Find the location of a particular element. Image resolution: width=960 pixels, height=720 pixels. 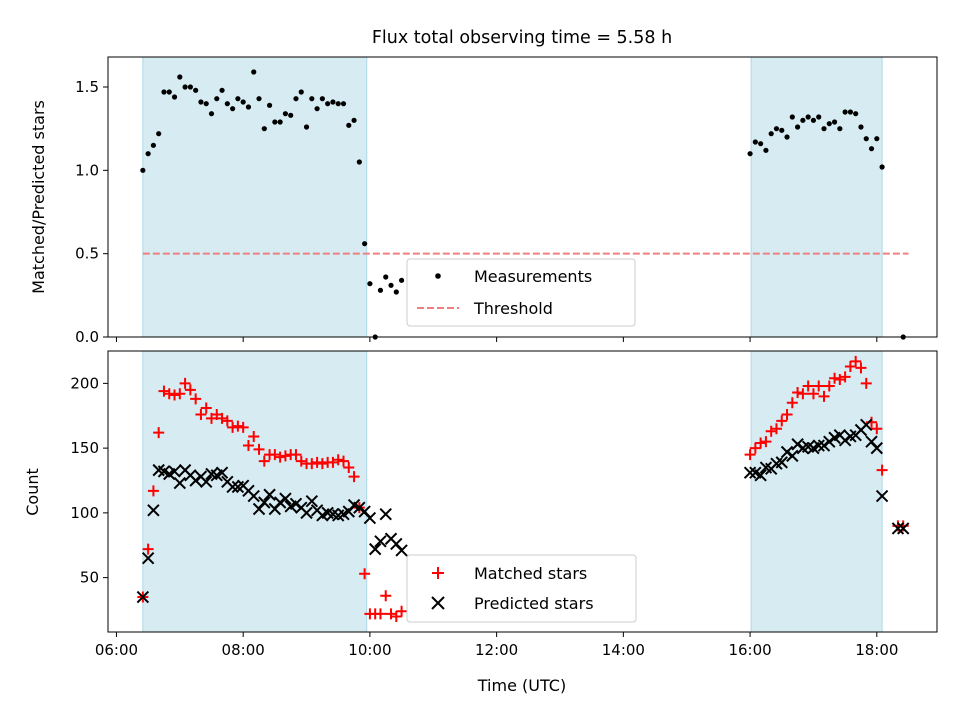

x-tick-label: 12:00 is located at coordinates (496, 650).